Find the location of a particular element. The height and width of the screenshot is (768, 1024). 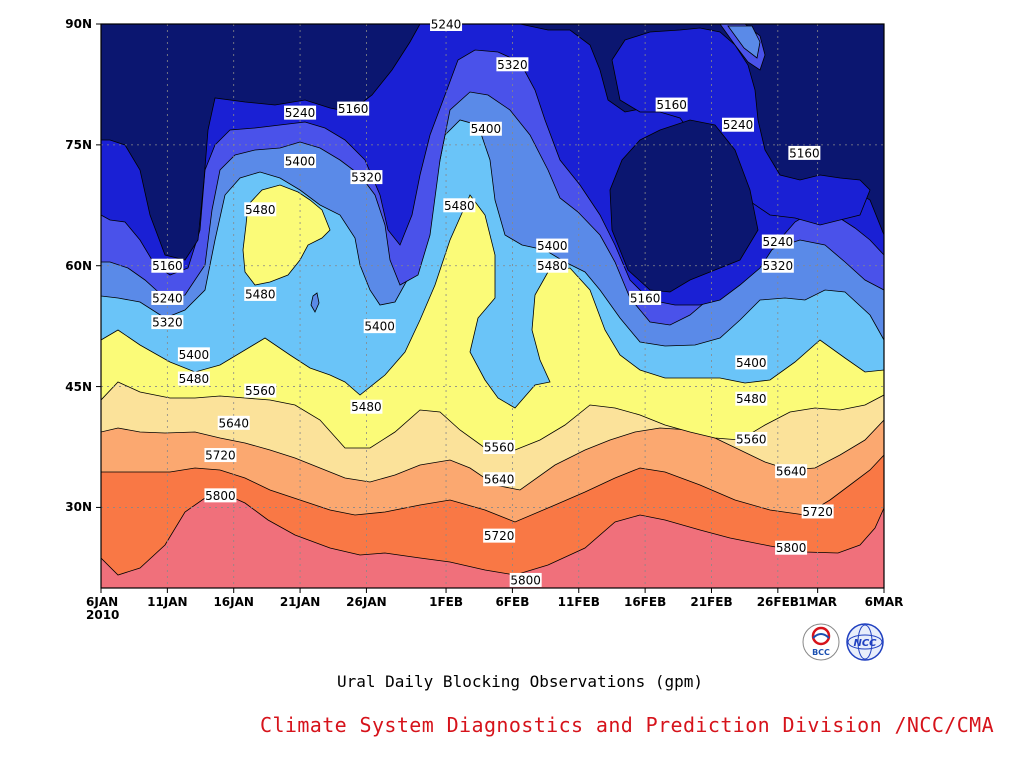

x-tick-label: 21JAN is located at coordinates (300, 602).